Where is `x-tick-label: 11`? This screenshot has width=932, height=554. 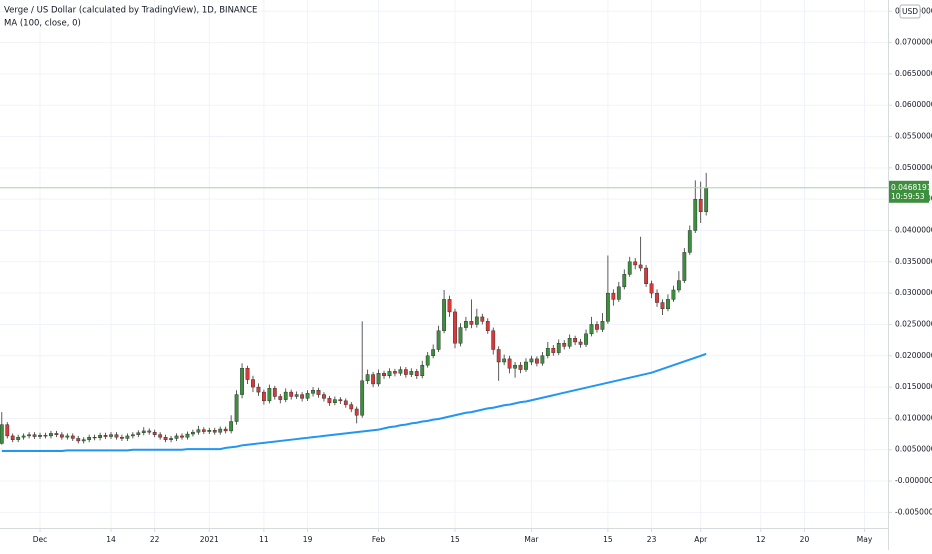
x-tick-label: 11 is located at coordinates (264, 539).